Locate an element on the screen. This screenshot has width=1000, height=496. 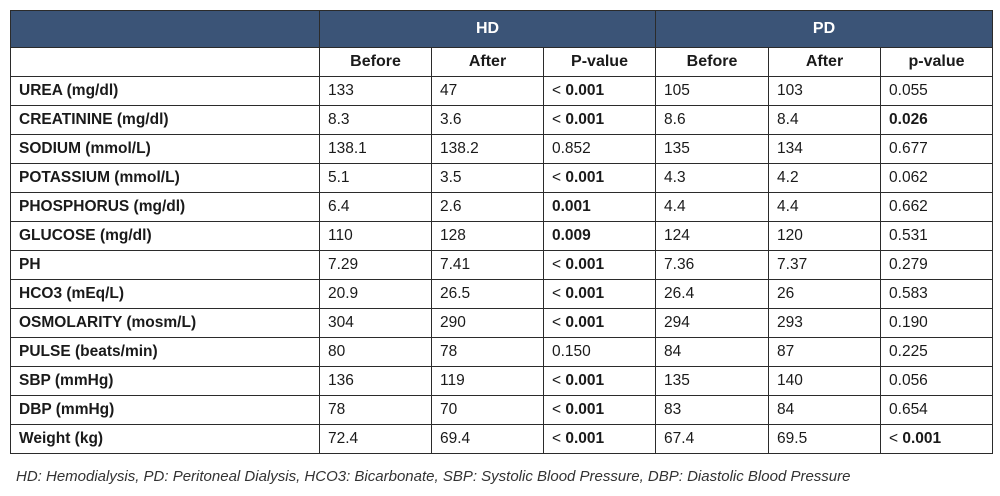
pd-before-cell: 83 is located at coordinates (712, 410).